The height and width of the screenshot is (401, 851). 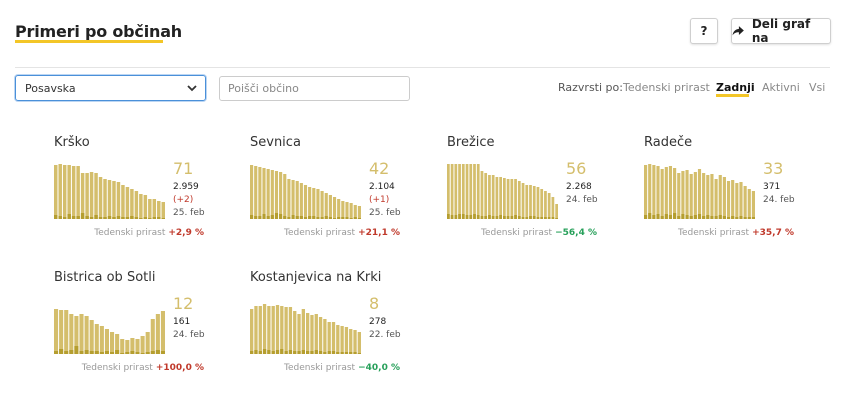 What do you see at coordinates (374, 303) in the screenshot?
I see `active-count: 8` at bounding box center [374, 303].